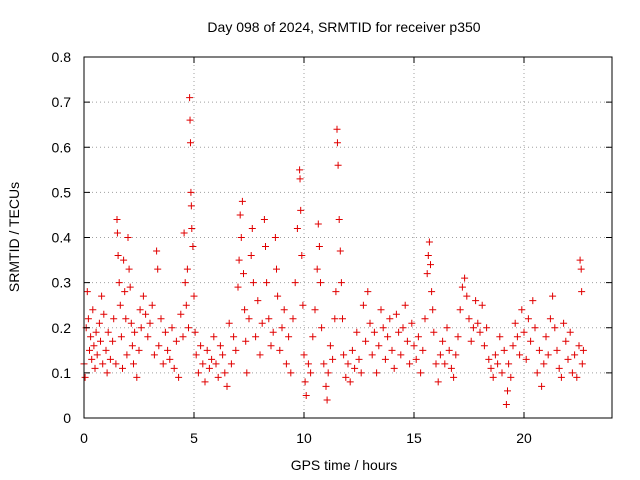 This screenshot has width=640, height=480. I want to click on y-tick-label: 0, so click(67, 418).